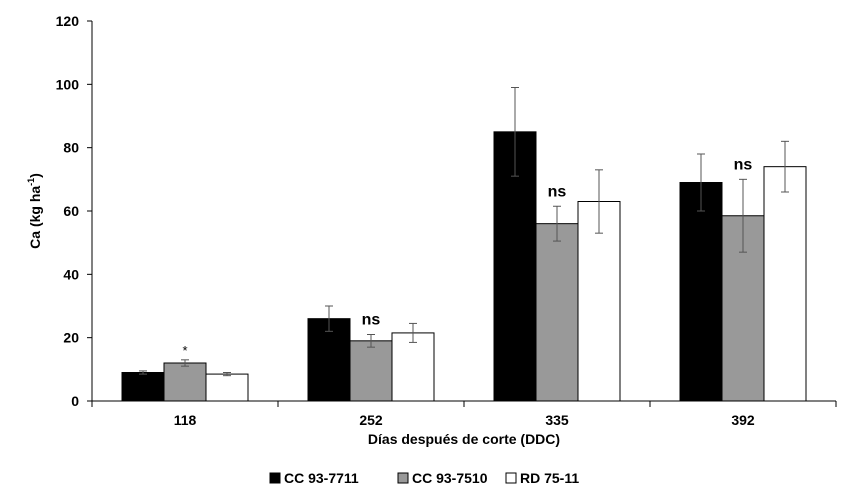 The image size is (853, 491). Describe the element at coordinates (185, 420) in the screenshot. I see `x-tick-label: 118` at that location.